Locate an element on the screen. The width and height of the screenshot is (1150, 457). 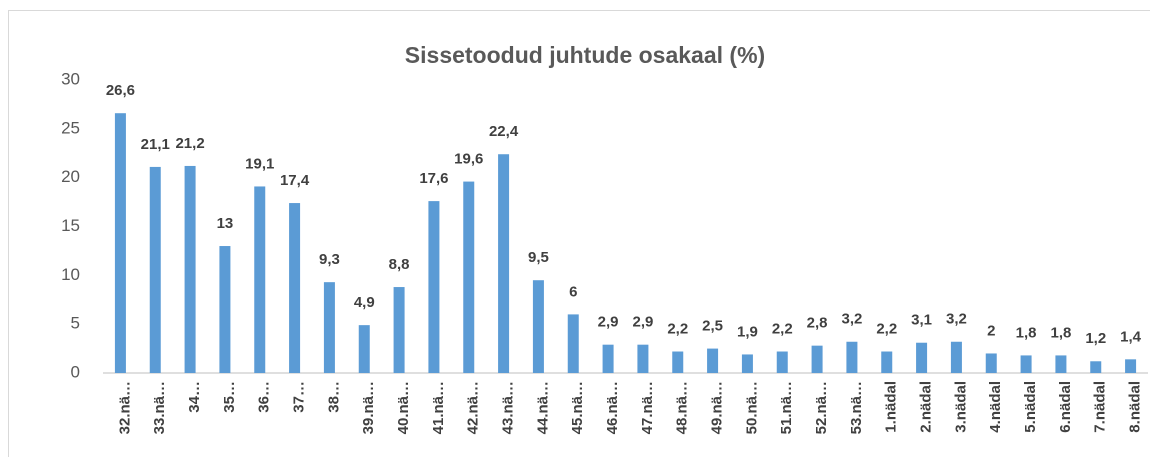
value-label: 9,3 is located at coordinates (329, 259).